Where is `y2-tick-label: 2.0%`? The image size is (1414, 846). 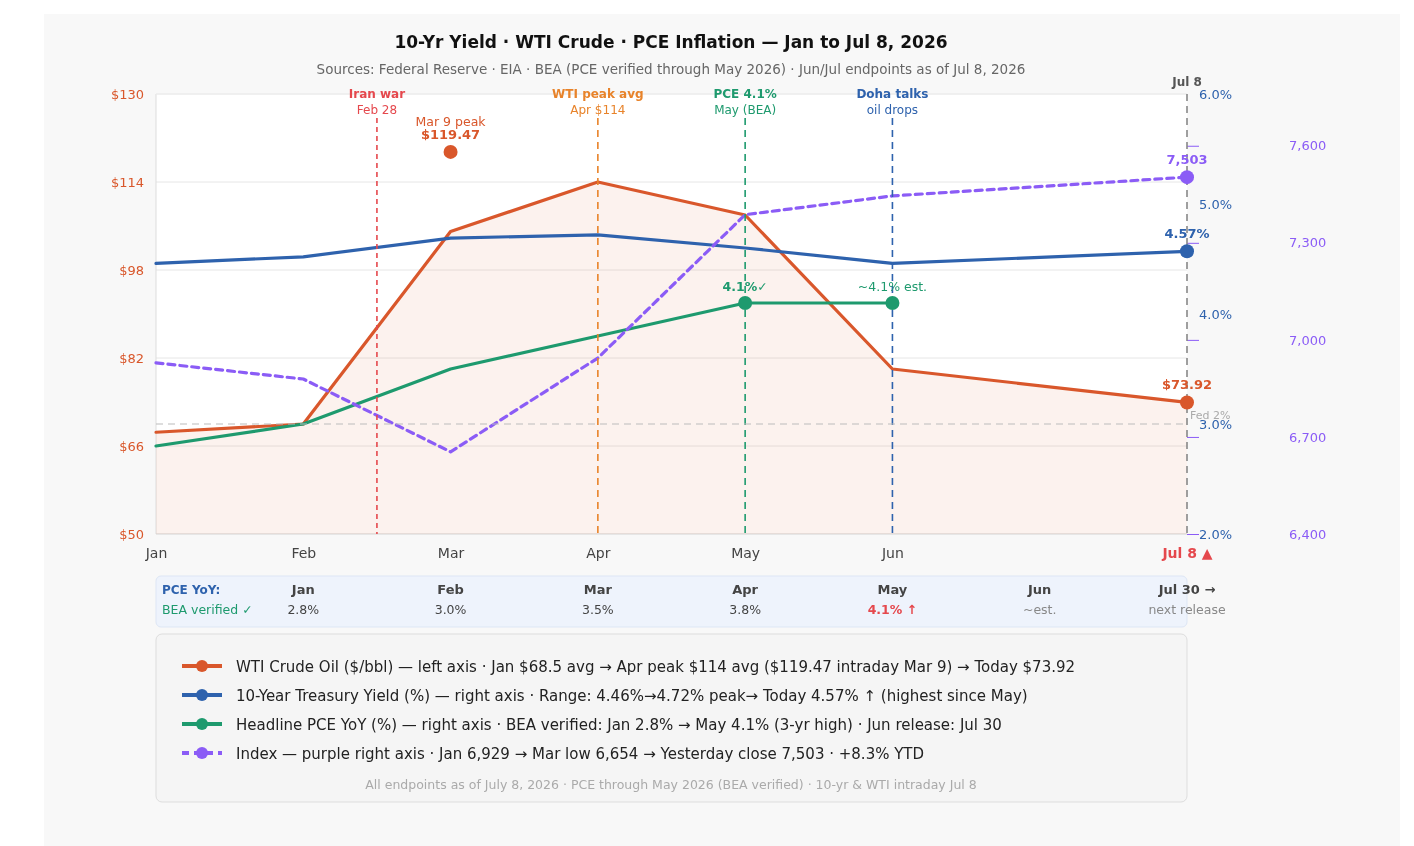 y2-tick-label: 2.0% is located at coordinates (1216, 534).